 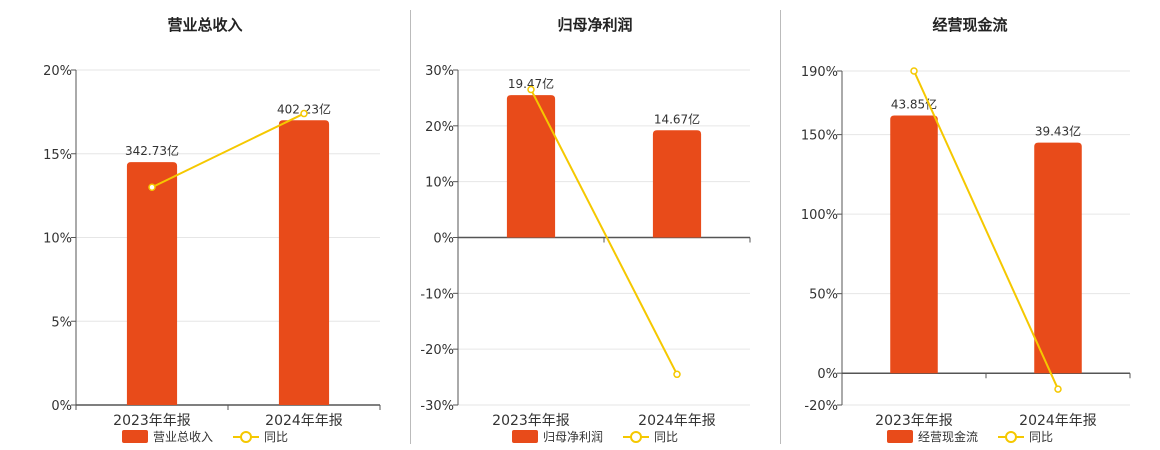 I want to click on chart-title: 经营现金流, so click(x=970, y=25).